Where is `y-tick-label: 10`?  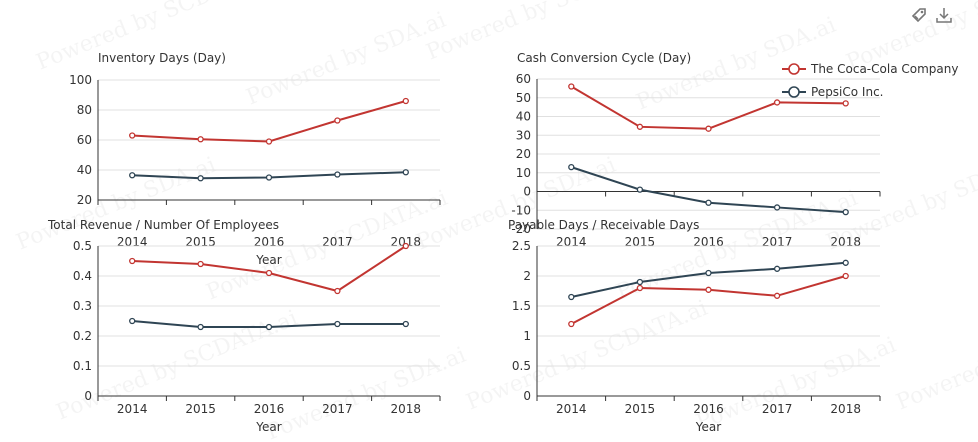 y-tick-label: 10 is located at coordinates (523, 173).